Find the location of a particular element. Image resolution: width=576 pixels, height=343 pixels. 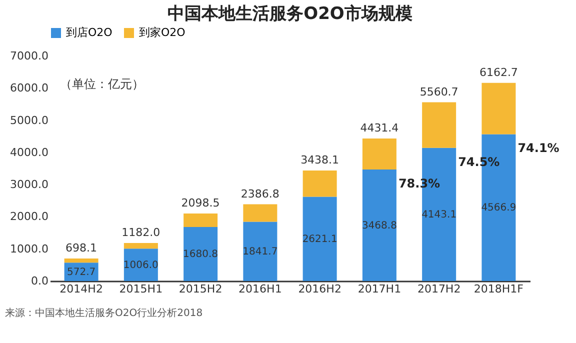

data-label: 572.7 is located at coordinates (81, 272).